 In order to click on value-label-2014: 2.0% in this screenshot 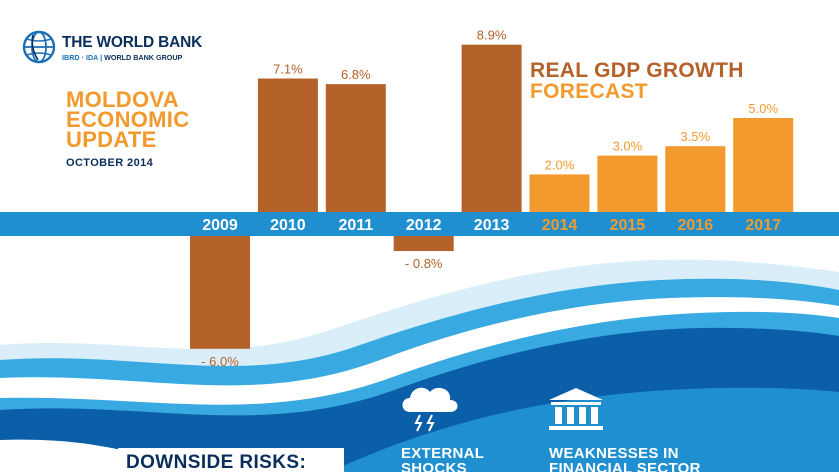, I will do `click(560, 164)`.